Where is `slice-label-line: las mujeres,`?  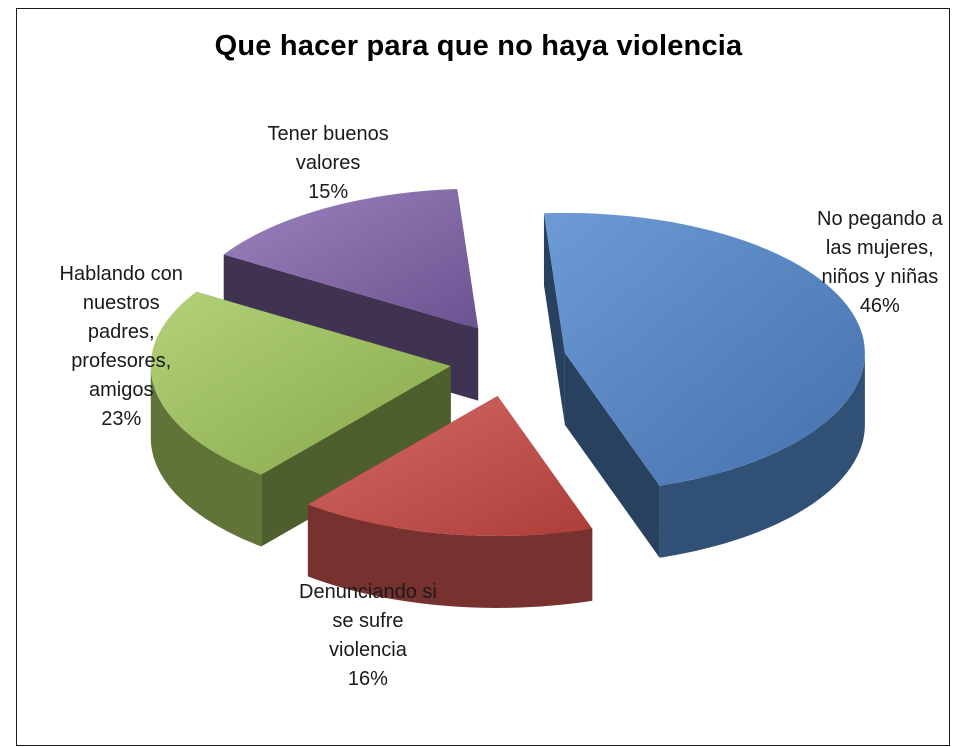
slice-label-line: las mujeres, is located at coordinates (879, 248).